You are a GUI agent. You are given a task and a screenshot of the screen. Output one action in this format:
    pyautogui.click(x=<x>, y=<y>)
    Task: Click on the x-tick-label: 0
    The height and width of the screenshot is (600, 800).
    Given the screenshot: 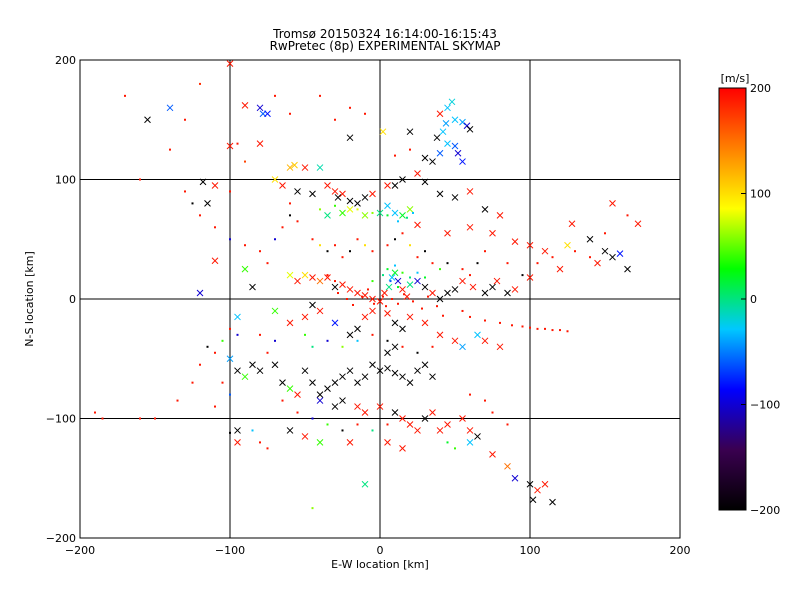 What is the action you would take?
    pyautogui.click(x=380, y=550)
    